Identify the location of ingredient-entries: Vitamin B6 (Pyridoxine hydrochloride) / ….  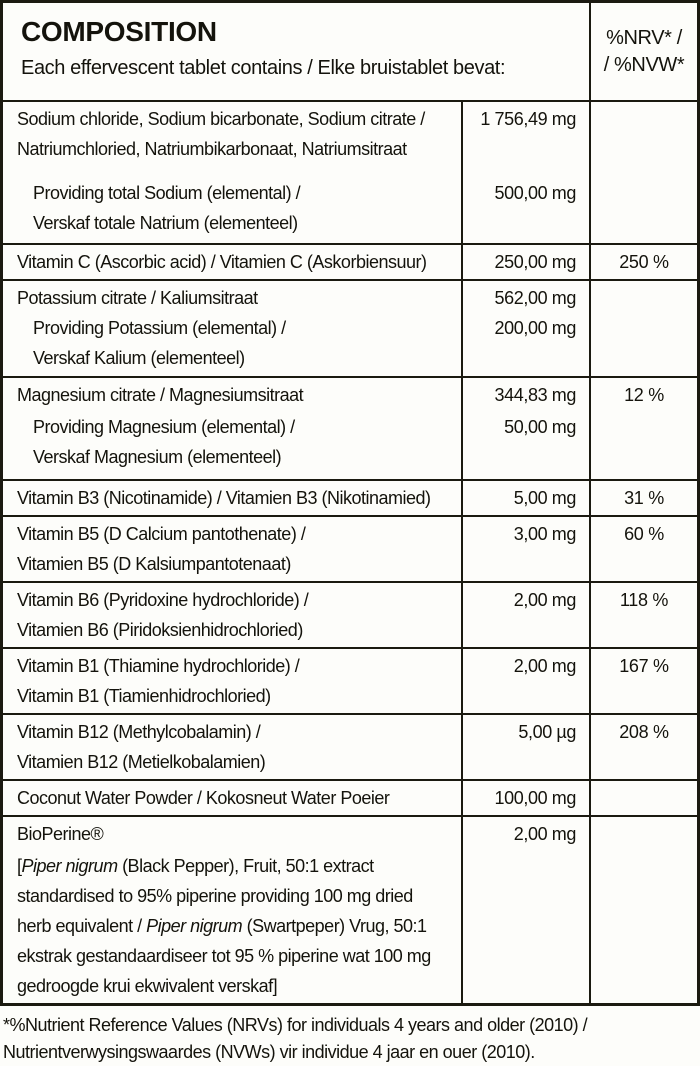
(296, 615).